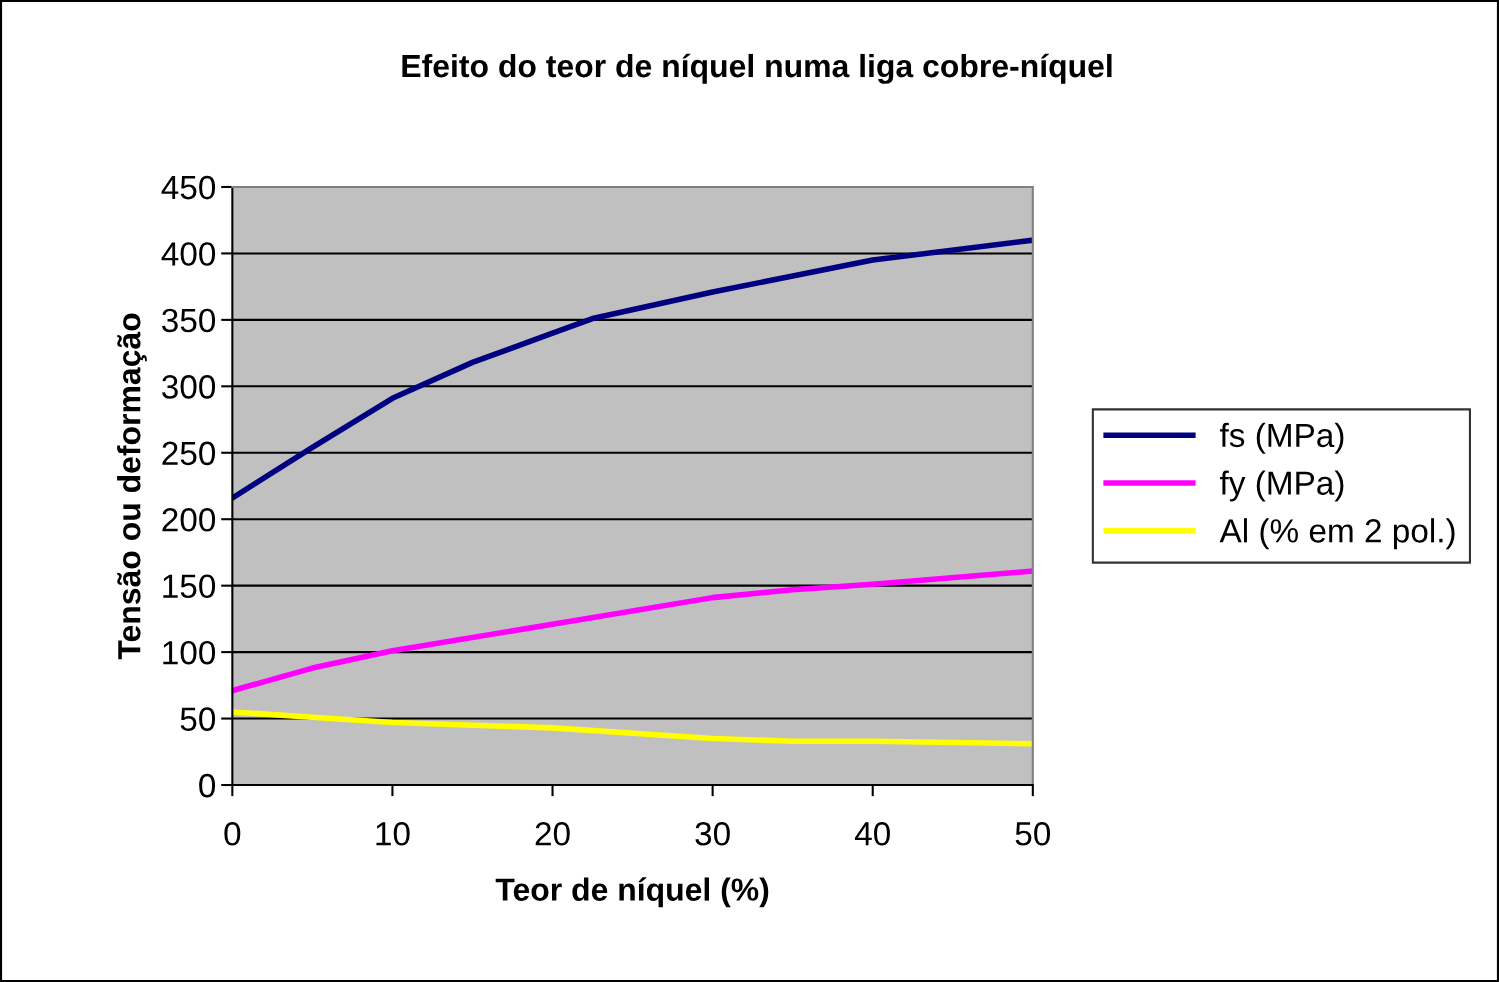 The width and height of the screenshot is (1499, 982). What do you see at coordinates (1281, 438) in the screenshot?
I see `legend-label: fs (MPa)` at bounding box center [1281, 438].